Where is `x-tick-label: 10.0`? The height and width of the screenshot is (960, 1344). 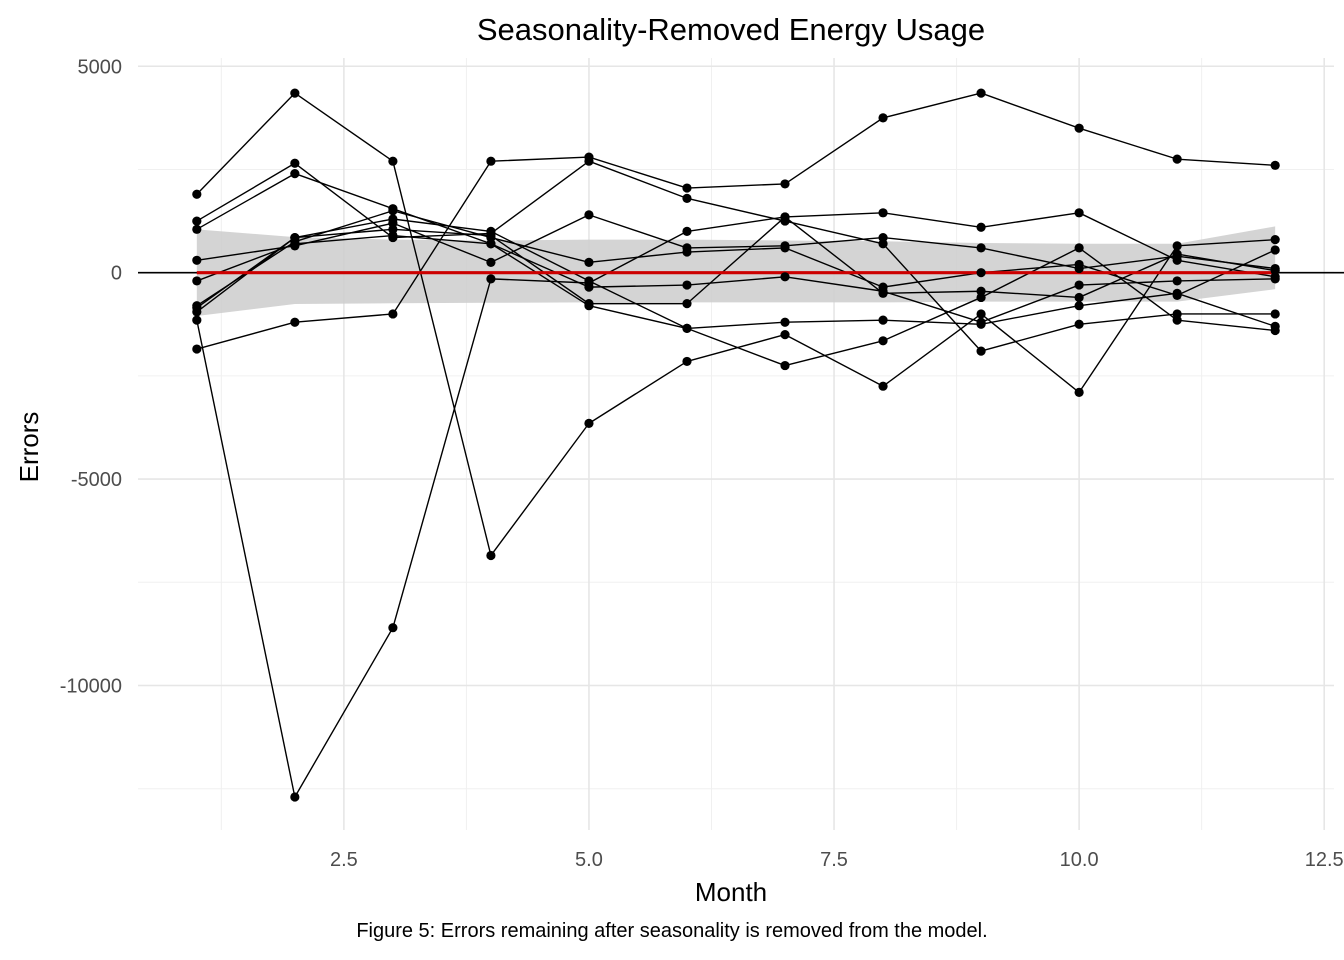
x-tick-label: 10.0 is located at coordinates (1079, 860).